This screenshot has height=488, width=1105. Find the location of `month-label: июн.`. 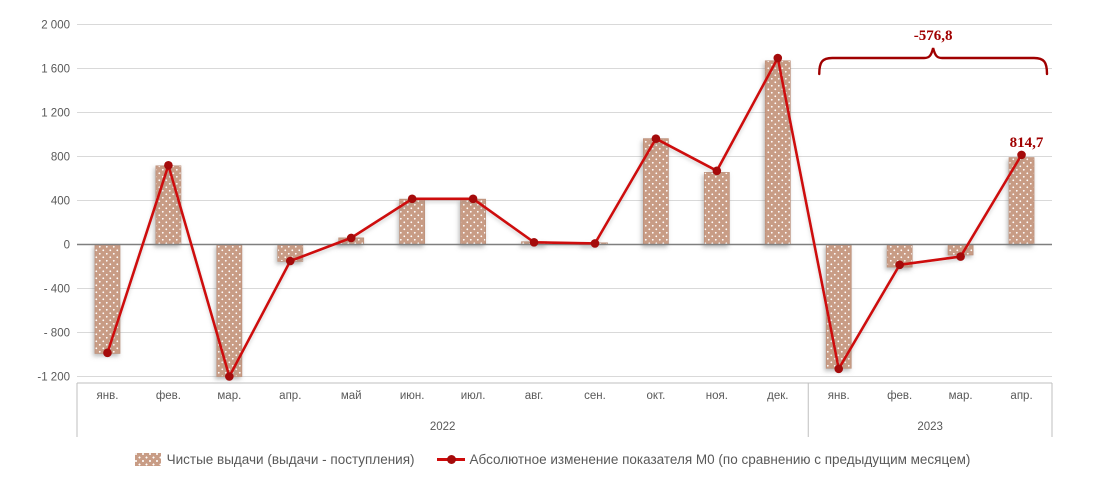

month-label: июн. is located at coordinates (412, 396).